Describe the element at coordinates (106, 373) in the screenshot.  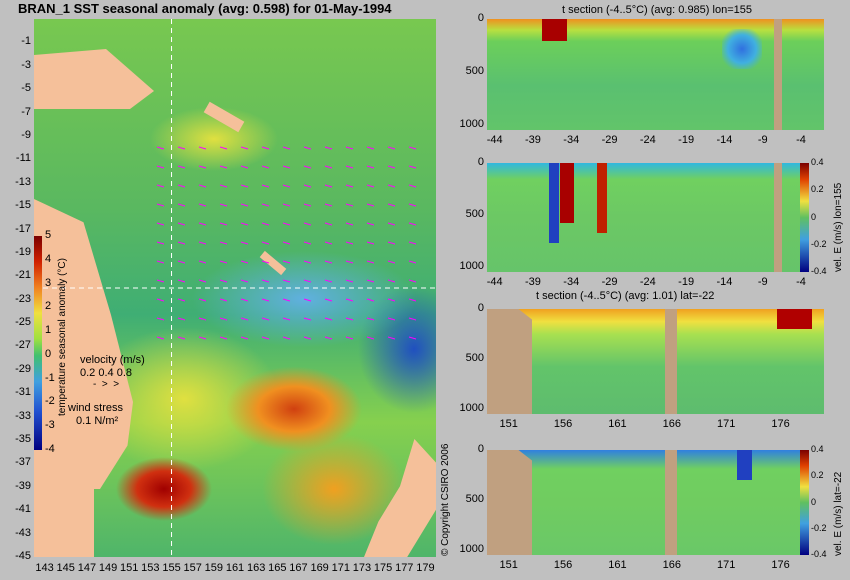
I see `velocity-legend-values: 0.2 0.4 0.8` at that location.